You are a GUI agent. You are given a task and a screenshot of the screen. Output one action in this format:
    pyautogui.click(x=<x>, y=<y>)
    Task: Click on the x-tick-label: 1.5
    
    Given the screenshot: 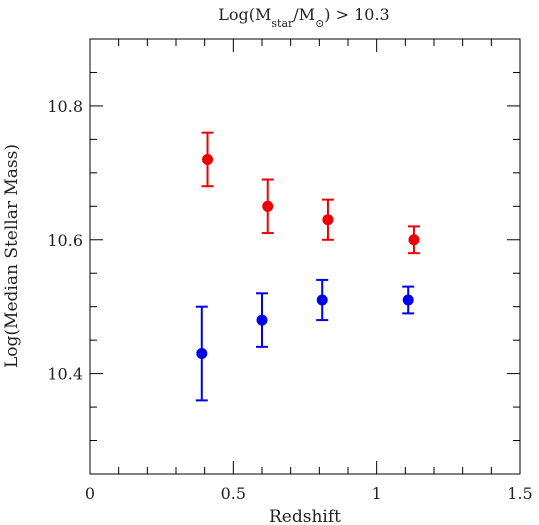 What is the action you would take?
    pyautogui.click(x=519, y=493)
    